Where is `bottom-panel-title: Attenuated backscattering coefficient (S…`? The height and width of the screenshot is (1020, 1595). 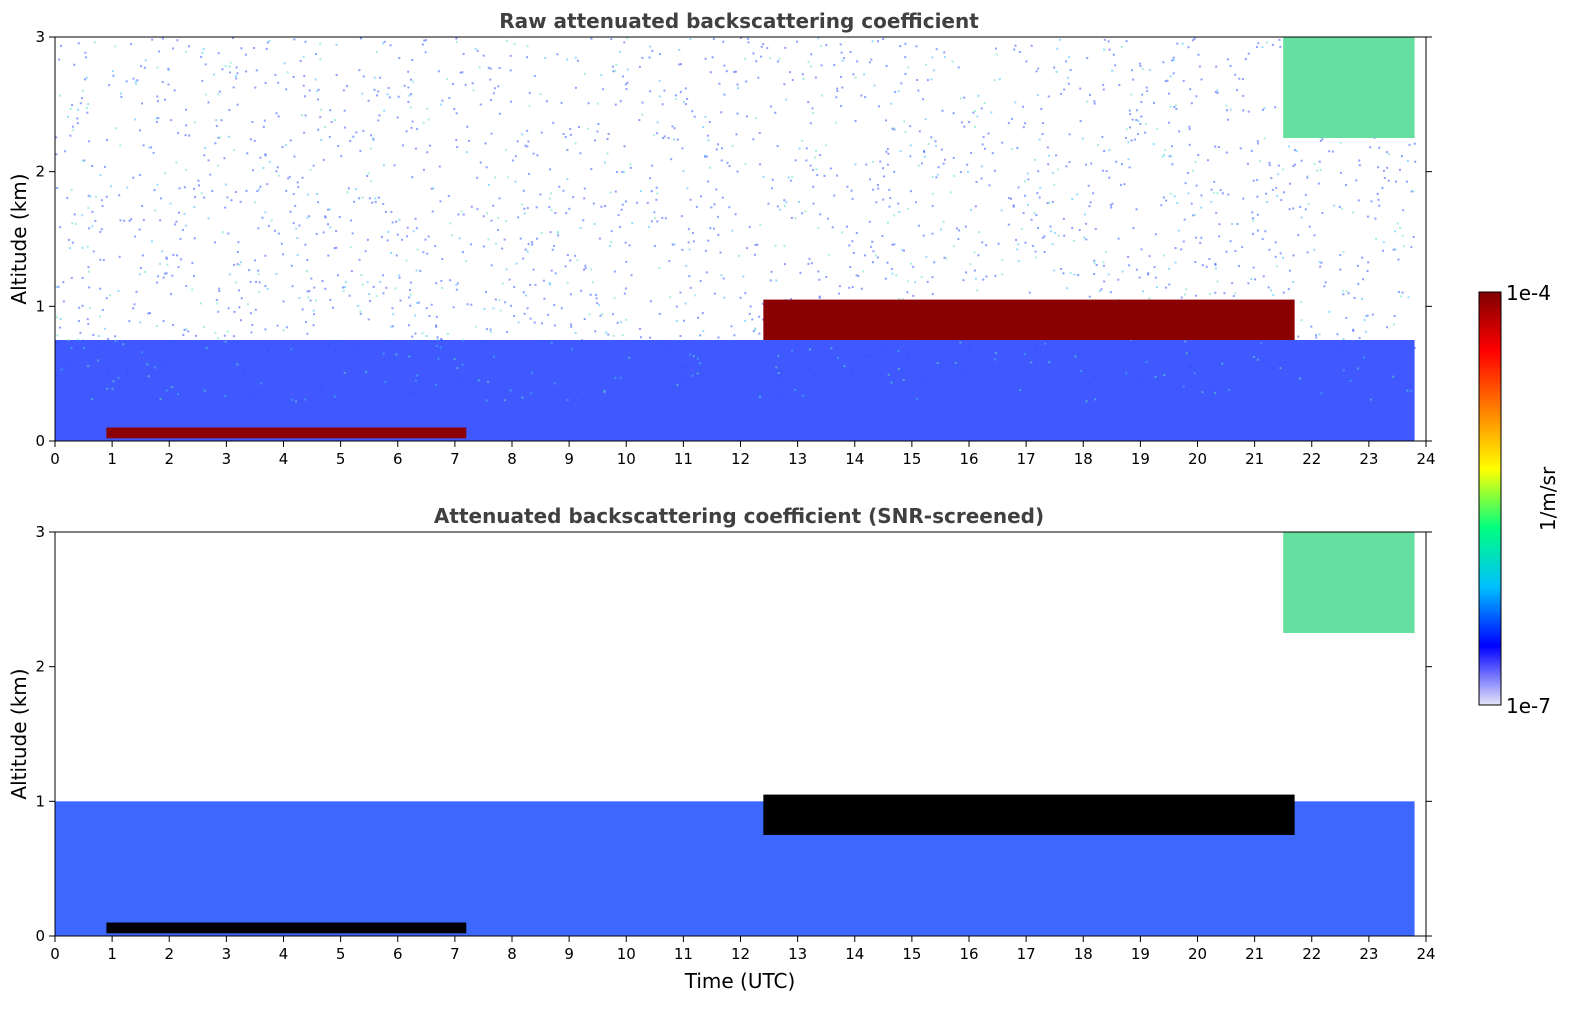
bottom-panel-title: Attenuated backscattering coefficient (S… is located at coordinates (739, 516).